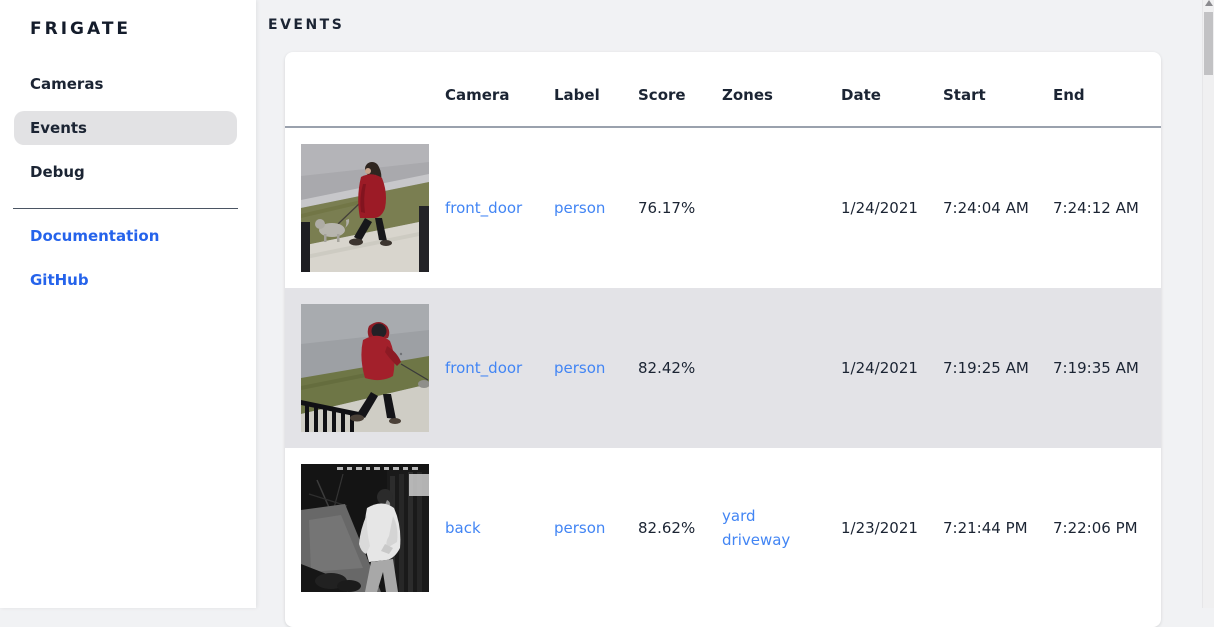 This screenshot has width=1214, height=627. What do you see at coordinates (463, 528) in the screenshot?
I see `camera-link: back` at bounding box center [463, 528].